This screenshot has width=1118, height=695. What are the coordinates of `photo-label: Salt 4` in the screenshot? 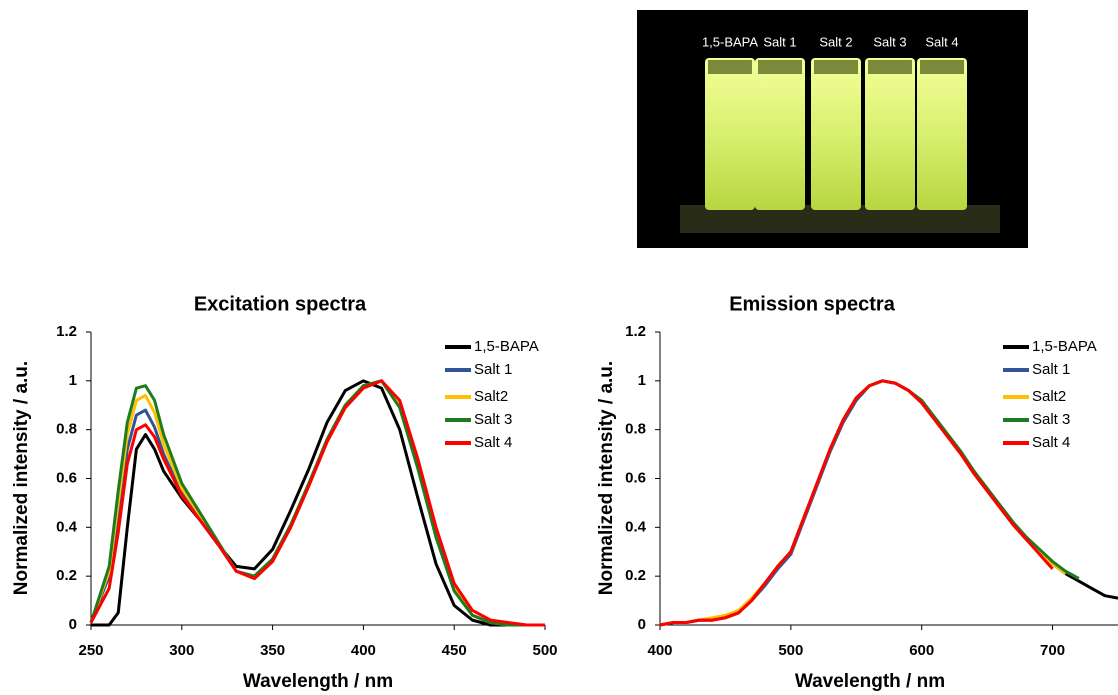 It's located at (941, 41).